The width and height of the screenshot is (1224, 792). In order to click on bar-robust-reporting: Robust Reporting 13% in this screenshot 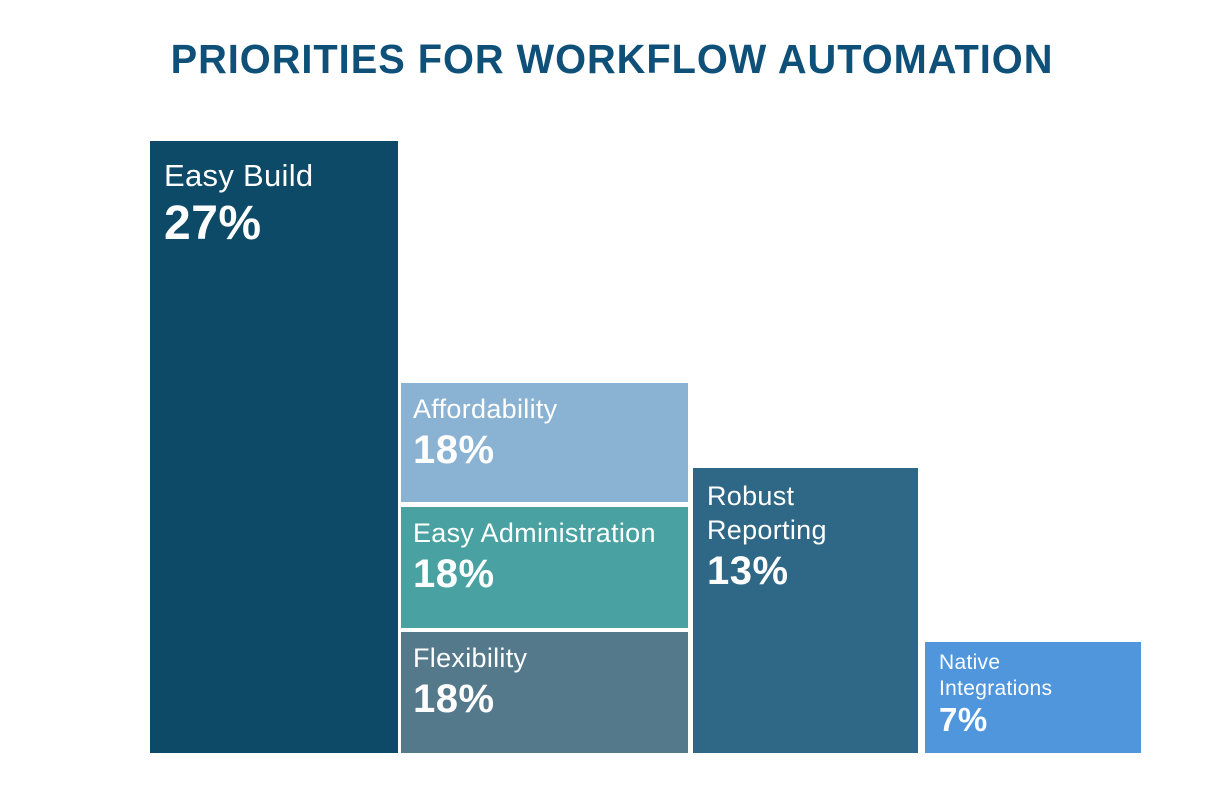, I will do `click(805, 610)`.